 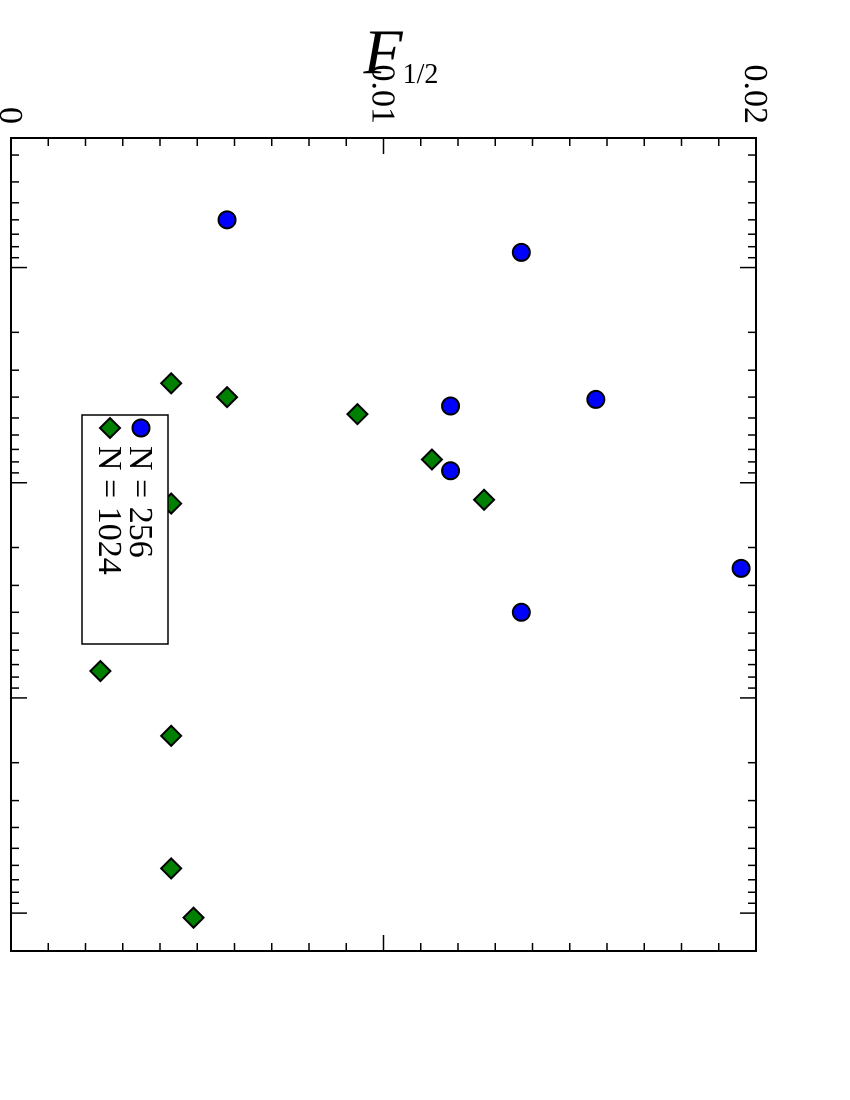 What do you see at coordinates (383, 95) in the screenshot?
I see `y-tick-label: 0.01` at bounding box center [383, 95].